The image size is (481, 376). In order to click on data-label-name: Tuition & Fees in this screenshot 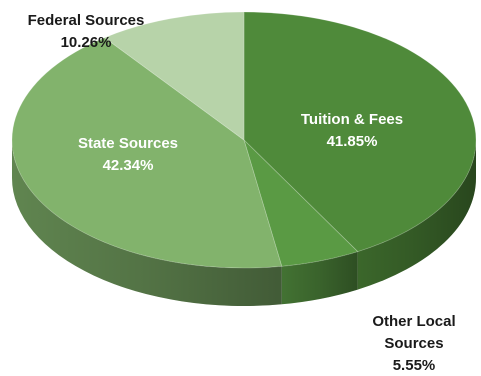, I will do `click(352, 119)`.